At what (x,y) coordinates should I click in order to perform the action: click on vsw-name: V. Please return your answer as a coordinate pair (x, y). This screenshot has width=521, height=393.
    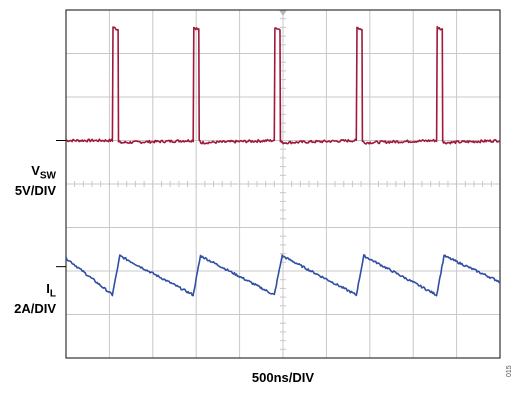
    Looking at the image, I should click on (35, 170).